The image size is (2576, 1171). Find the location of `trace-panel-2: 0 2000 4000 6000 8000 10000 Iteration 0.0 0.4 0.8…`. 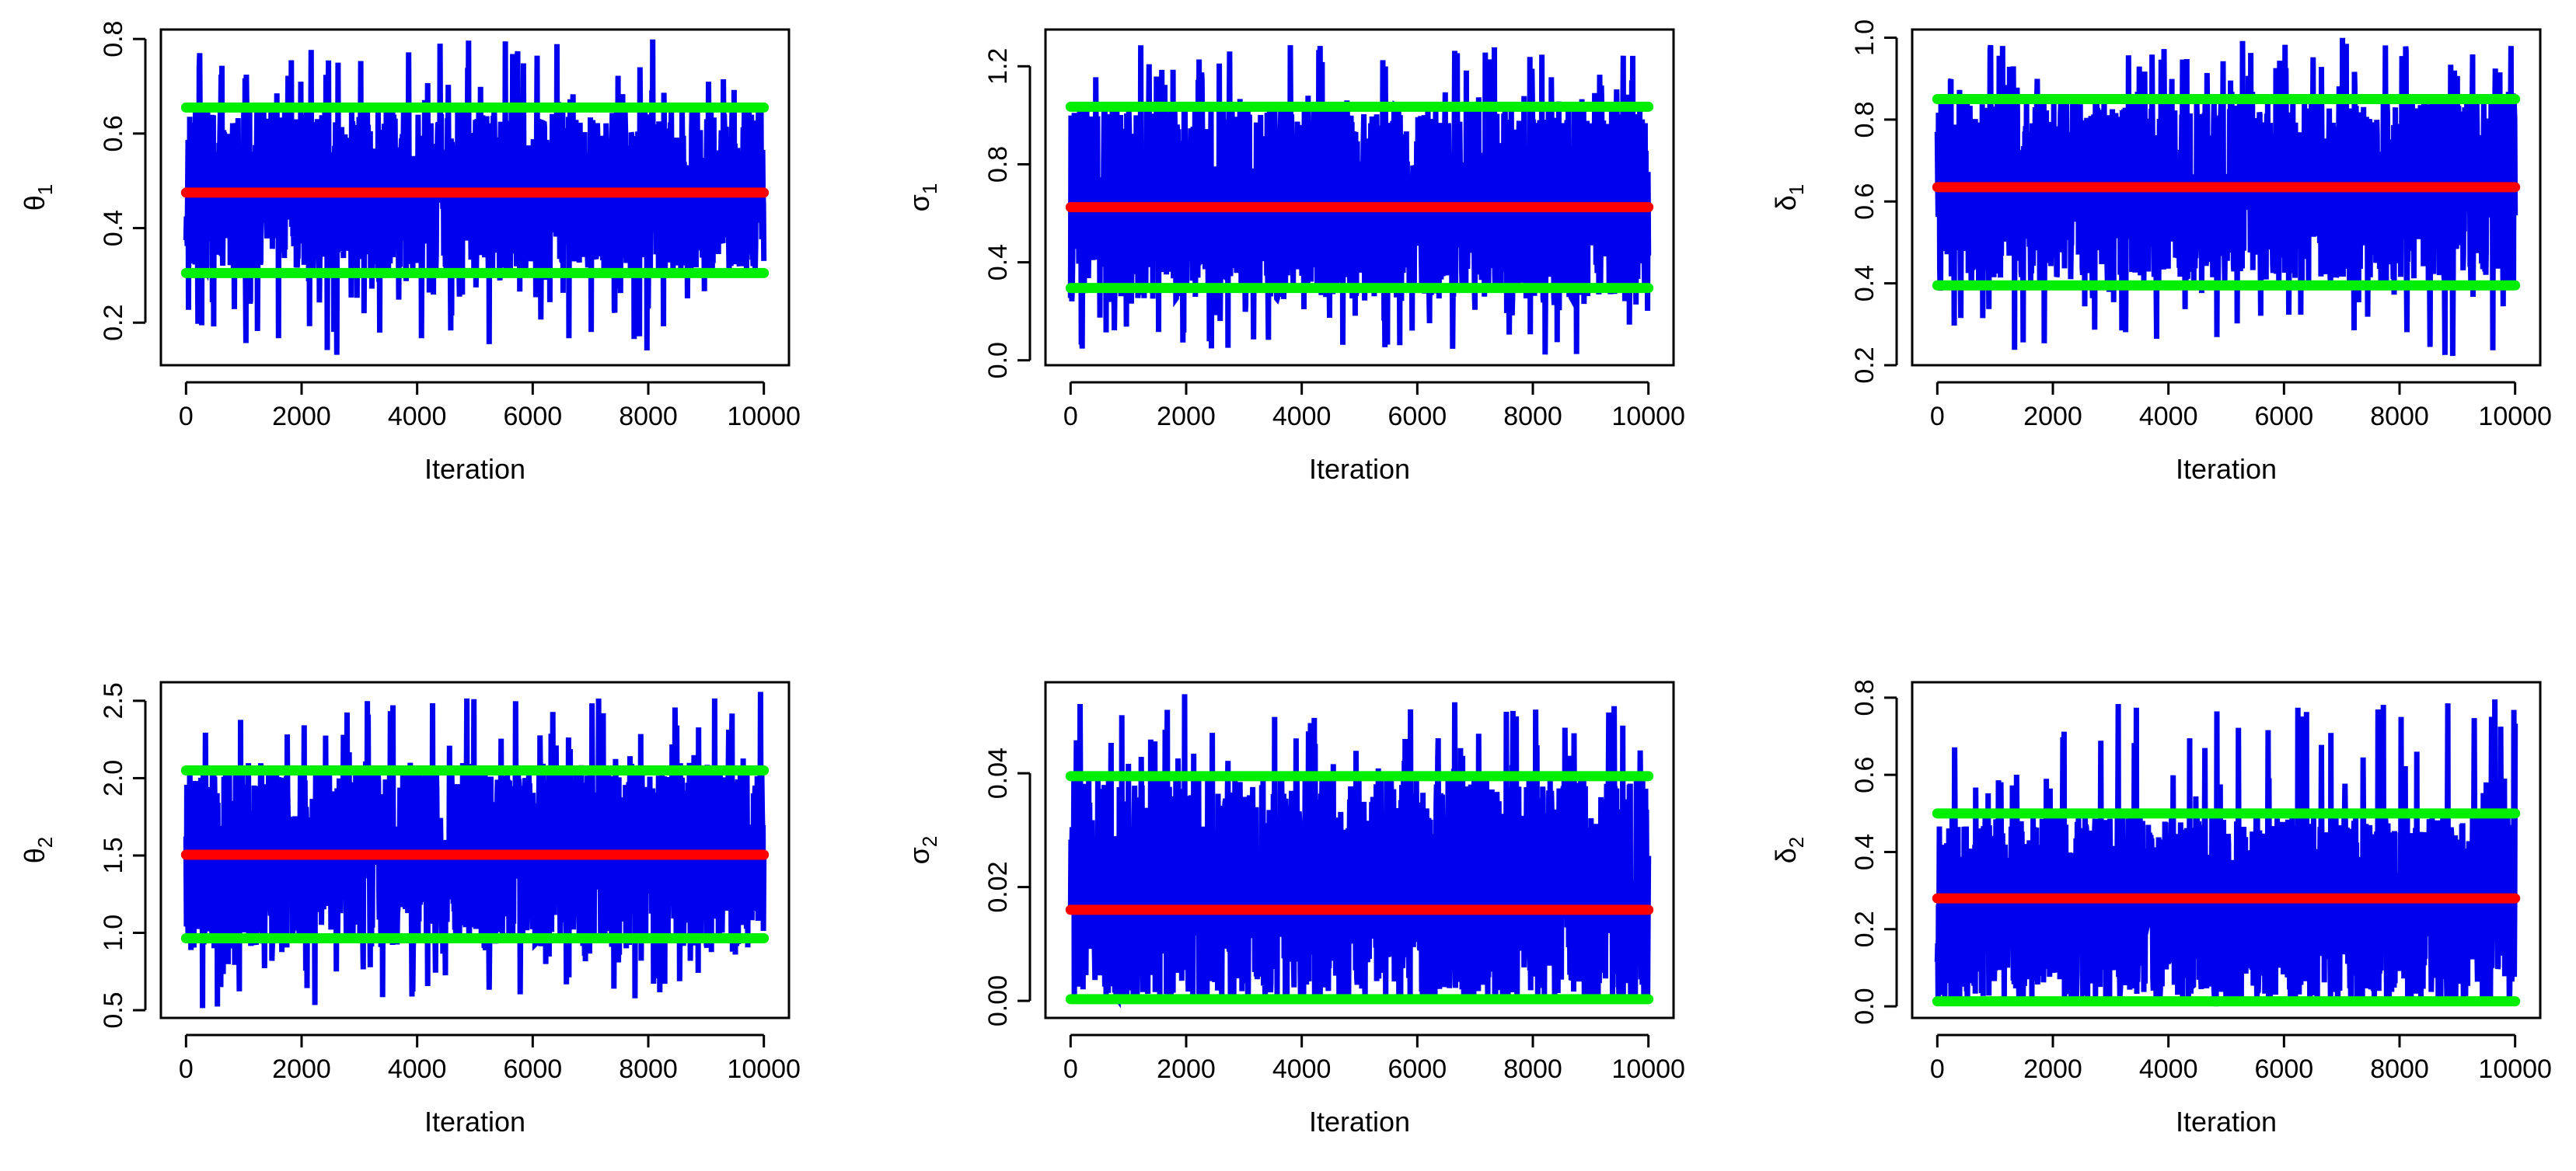

trace-panel-2: 0 2000 4000 6000 8000 10000 Iteration 0.0 0.4 0.8… is located at coordinates (1294, 256).